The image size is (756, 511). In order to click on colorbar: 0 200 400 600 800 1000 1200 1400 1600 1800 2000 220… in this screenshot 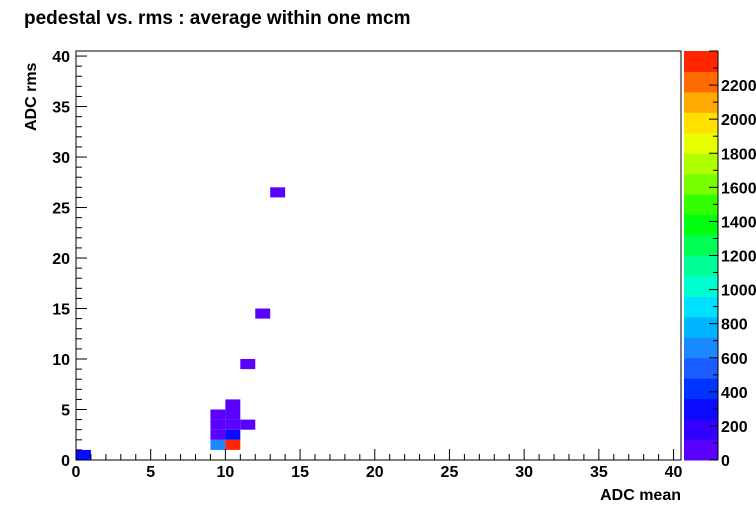, I will do `click(720, 260)`.